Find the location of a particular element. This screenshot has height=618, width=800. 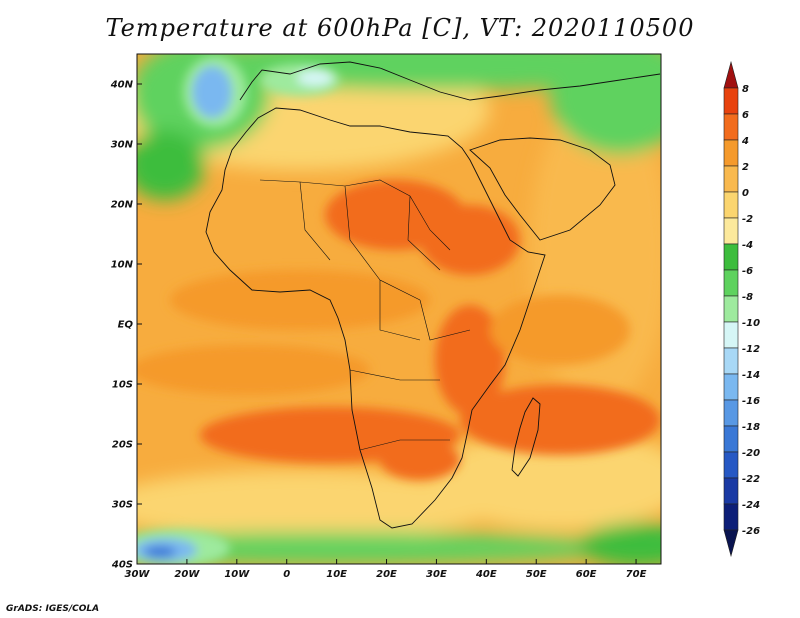

lat-tick-label: 20S is located at coordinates (122, 445).